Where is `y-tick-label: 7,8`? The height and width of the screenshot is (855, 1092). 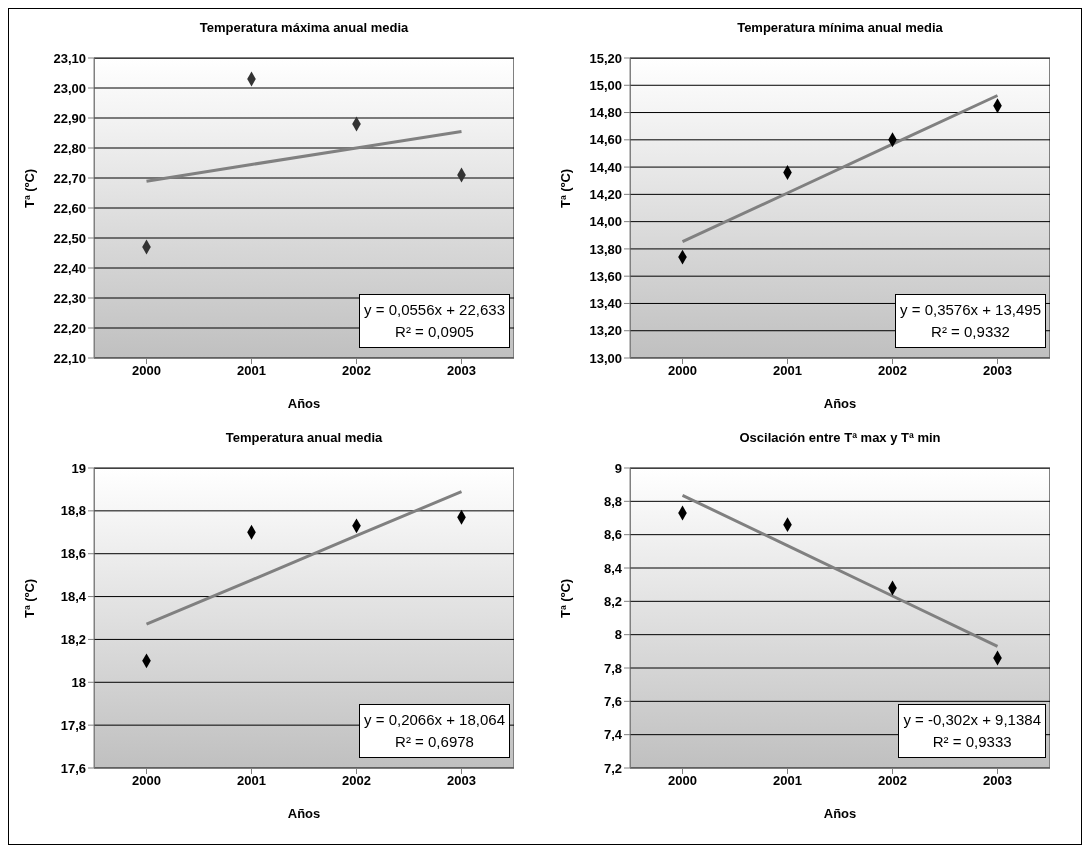
y-tick-label: 7,8 is located at coordinates (612, 668).